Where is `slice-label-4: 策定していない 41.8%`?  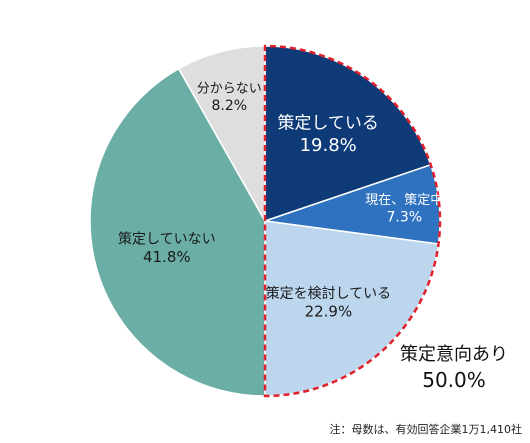 slice-label-4: 策定していない 41.8% is located at coordinates (167, 248).